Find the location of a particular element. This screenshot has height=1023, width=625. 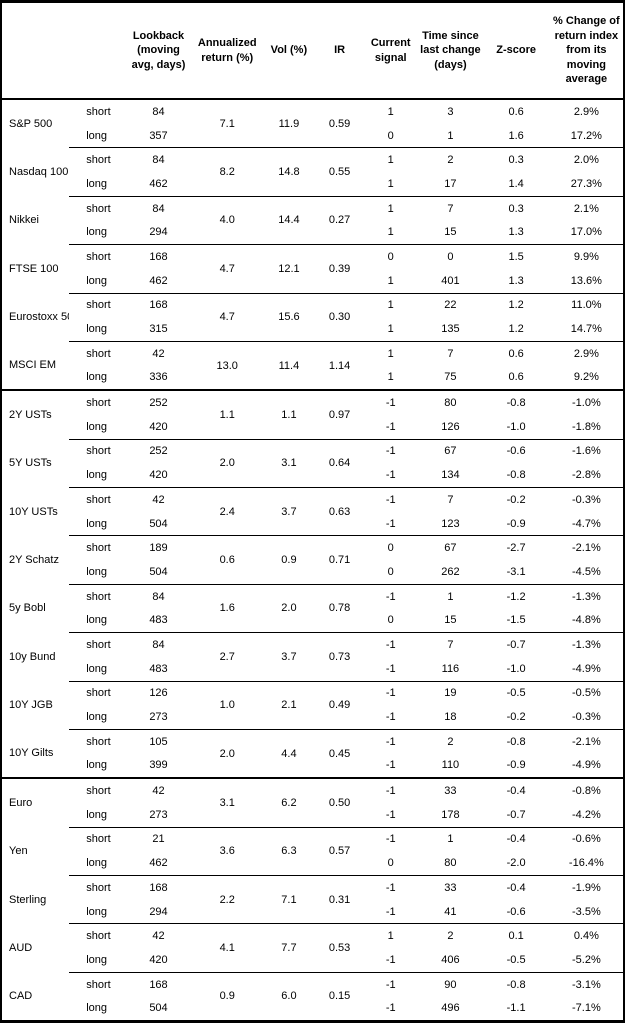

table-row: AUD short 42 4.1 7.7 0.53 1 2 0.1 0.4% is located at coordinates (312, 948).